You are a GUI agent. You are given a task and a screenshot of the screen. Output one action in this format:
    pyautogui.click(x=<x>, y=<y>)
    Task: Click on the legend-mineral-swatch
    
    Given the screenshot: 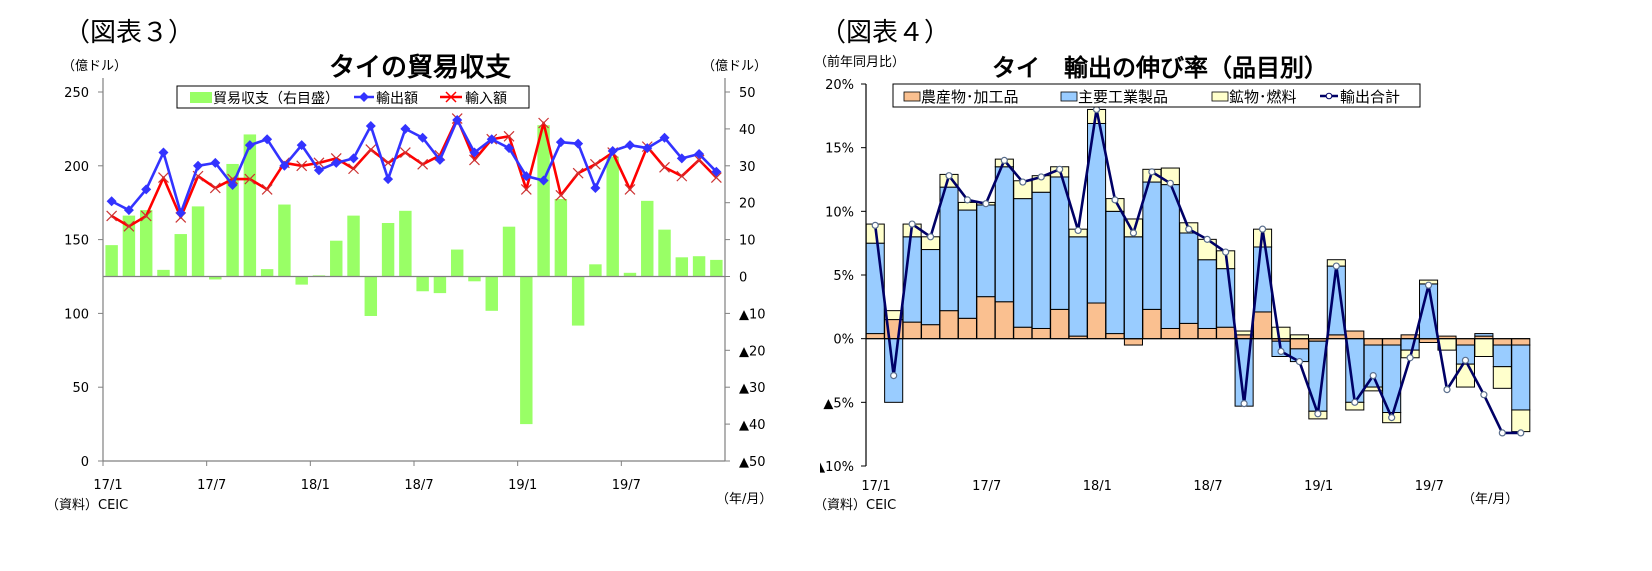 What is the action you would take?
    pyautogui.click(x=1220, y=96)
    